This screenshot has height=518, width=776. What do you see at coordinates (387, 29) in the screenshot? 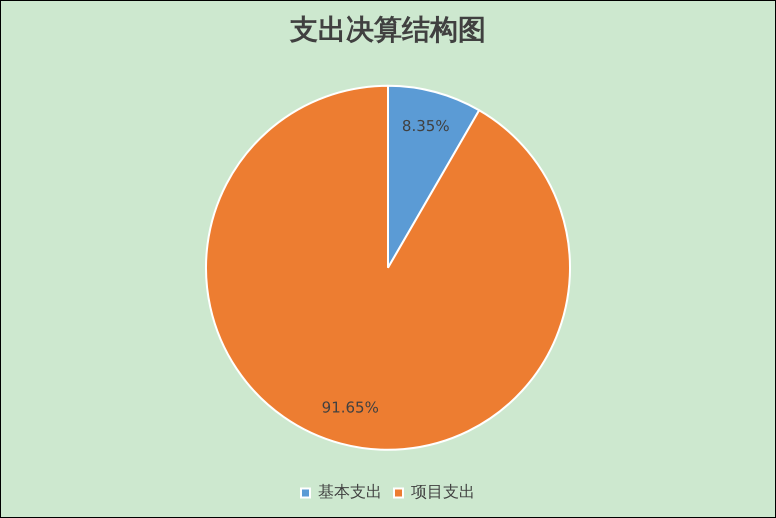
I see `chart-title: 支出决算结构图` at bounding box center [387, 29].